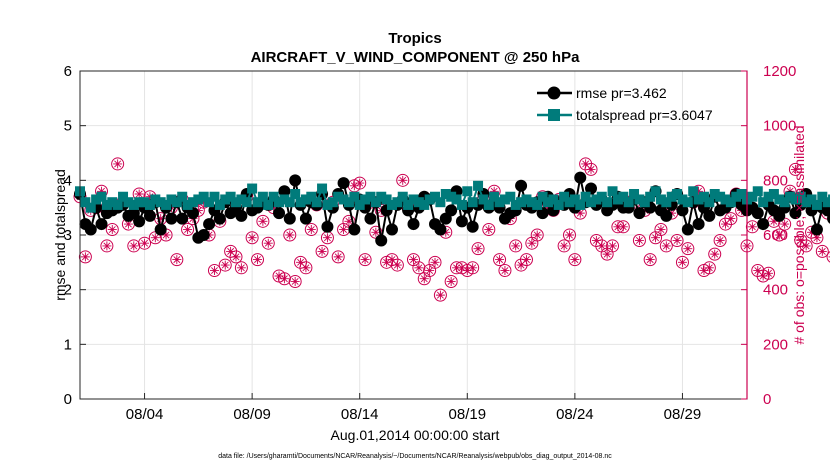 The width and height of the screenshot is (830, 470). What do you see at coordinates (768, 235) in the screenshot?
I see `right-axis-ticks: 0 200 400 600 800 1000 1200` at bounding box center [768, 235].